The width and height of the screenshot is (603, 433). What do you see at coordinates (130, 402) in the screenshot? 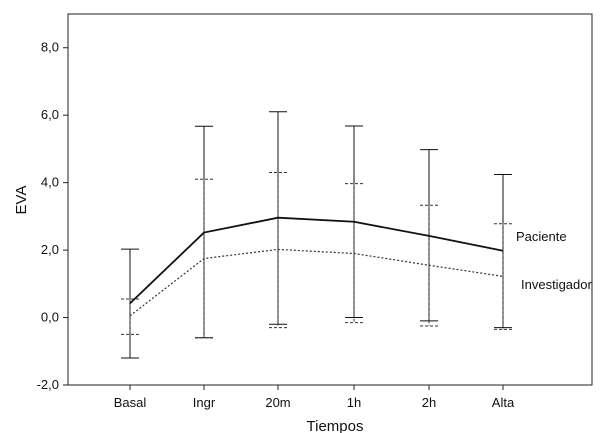
I see `x-tick-label: Basal` at bounding box center [130, 402].